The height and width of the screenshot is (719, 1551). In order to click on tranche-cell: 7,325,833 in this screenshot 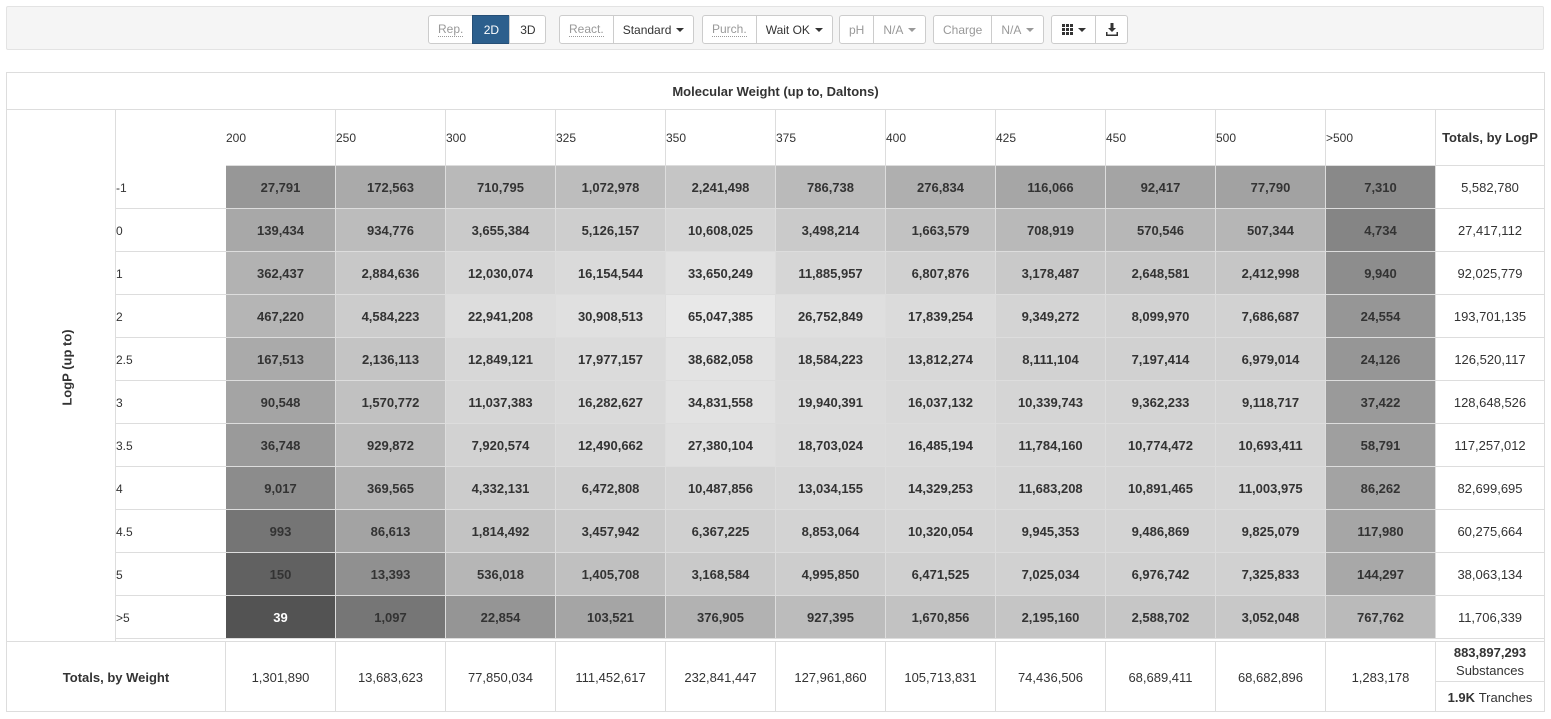, I will do `click(1271, 574)`.